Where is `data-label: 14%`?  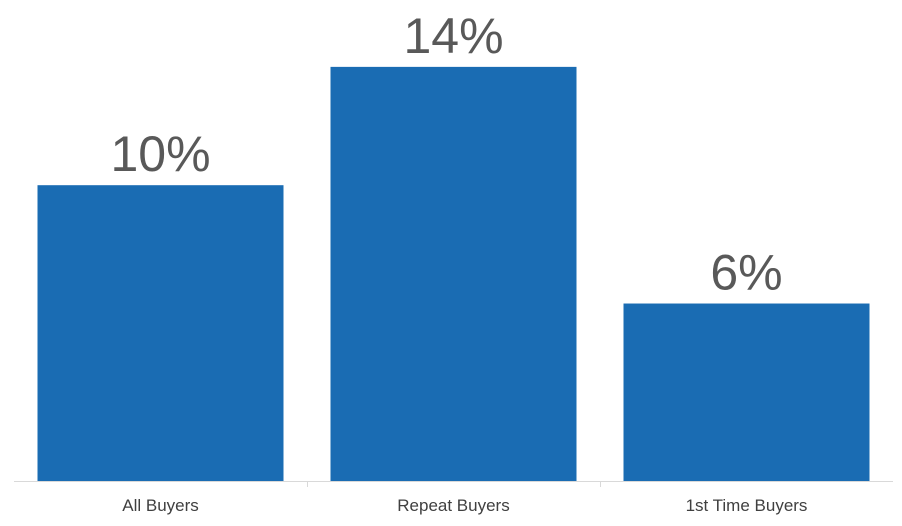
data-label: 14% is located at coordinates (453, 36).